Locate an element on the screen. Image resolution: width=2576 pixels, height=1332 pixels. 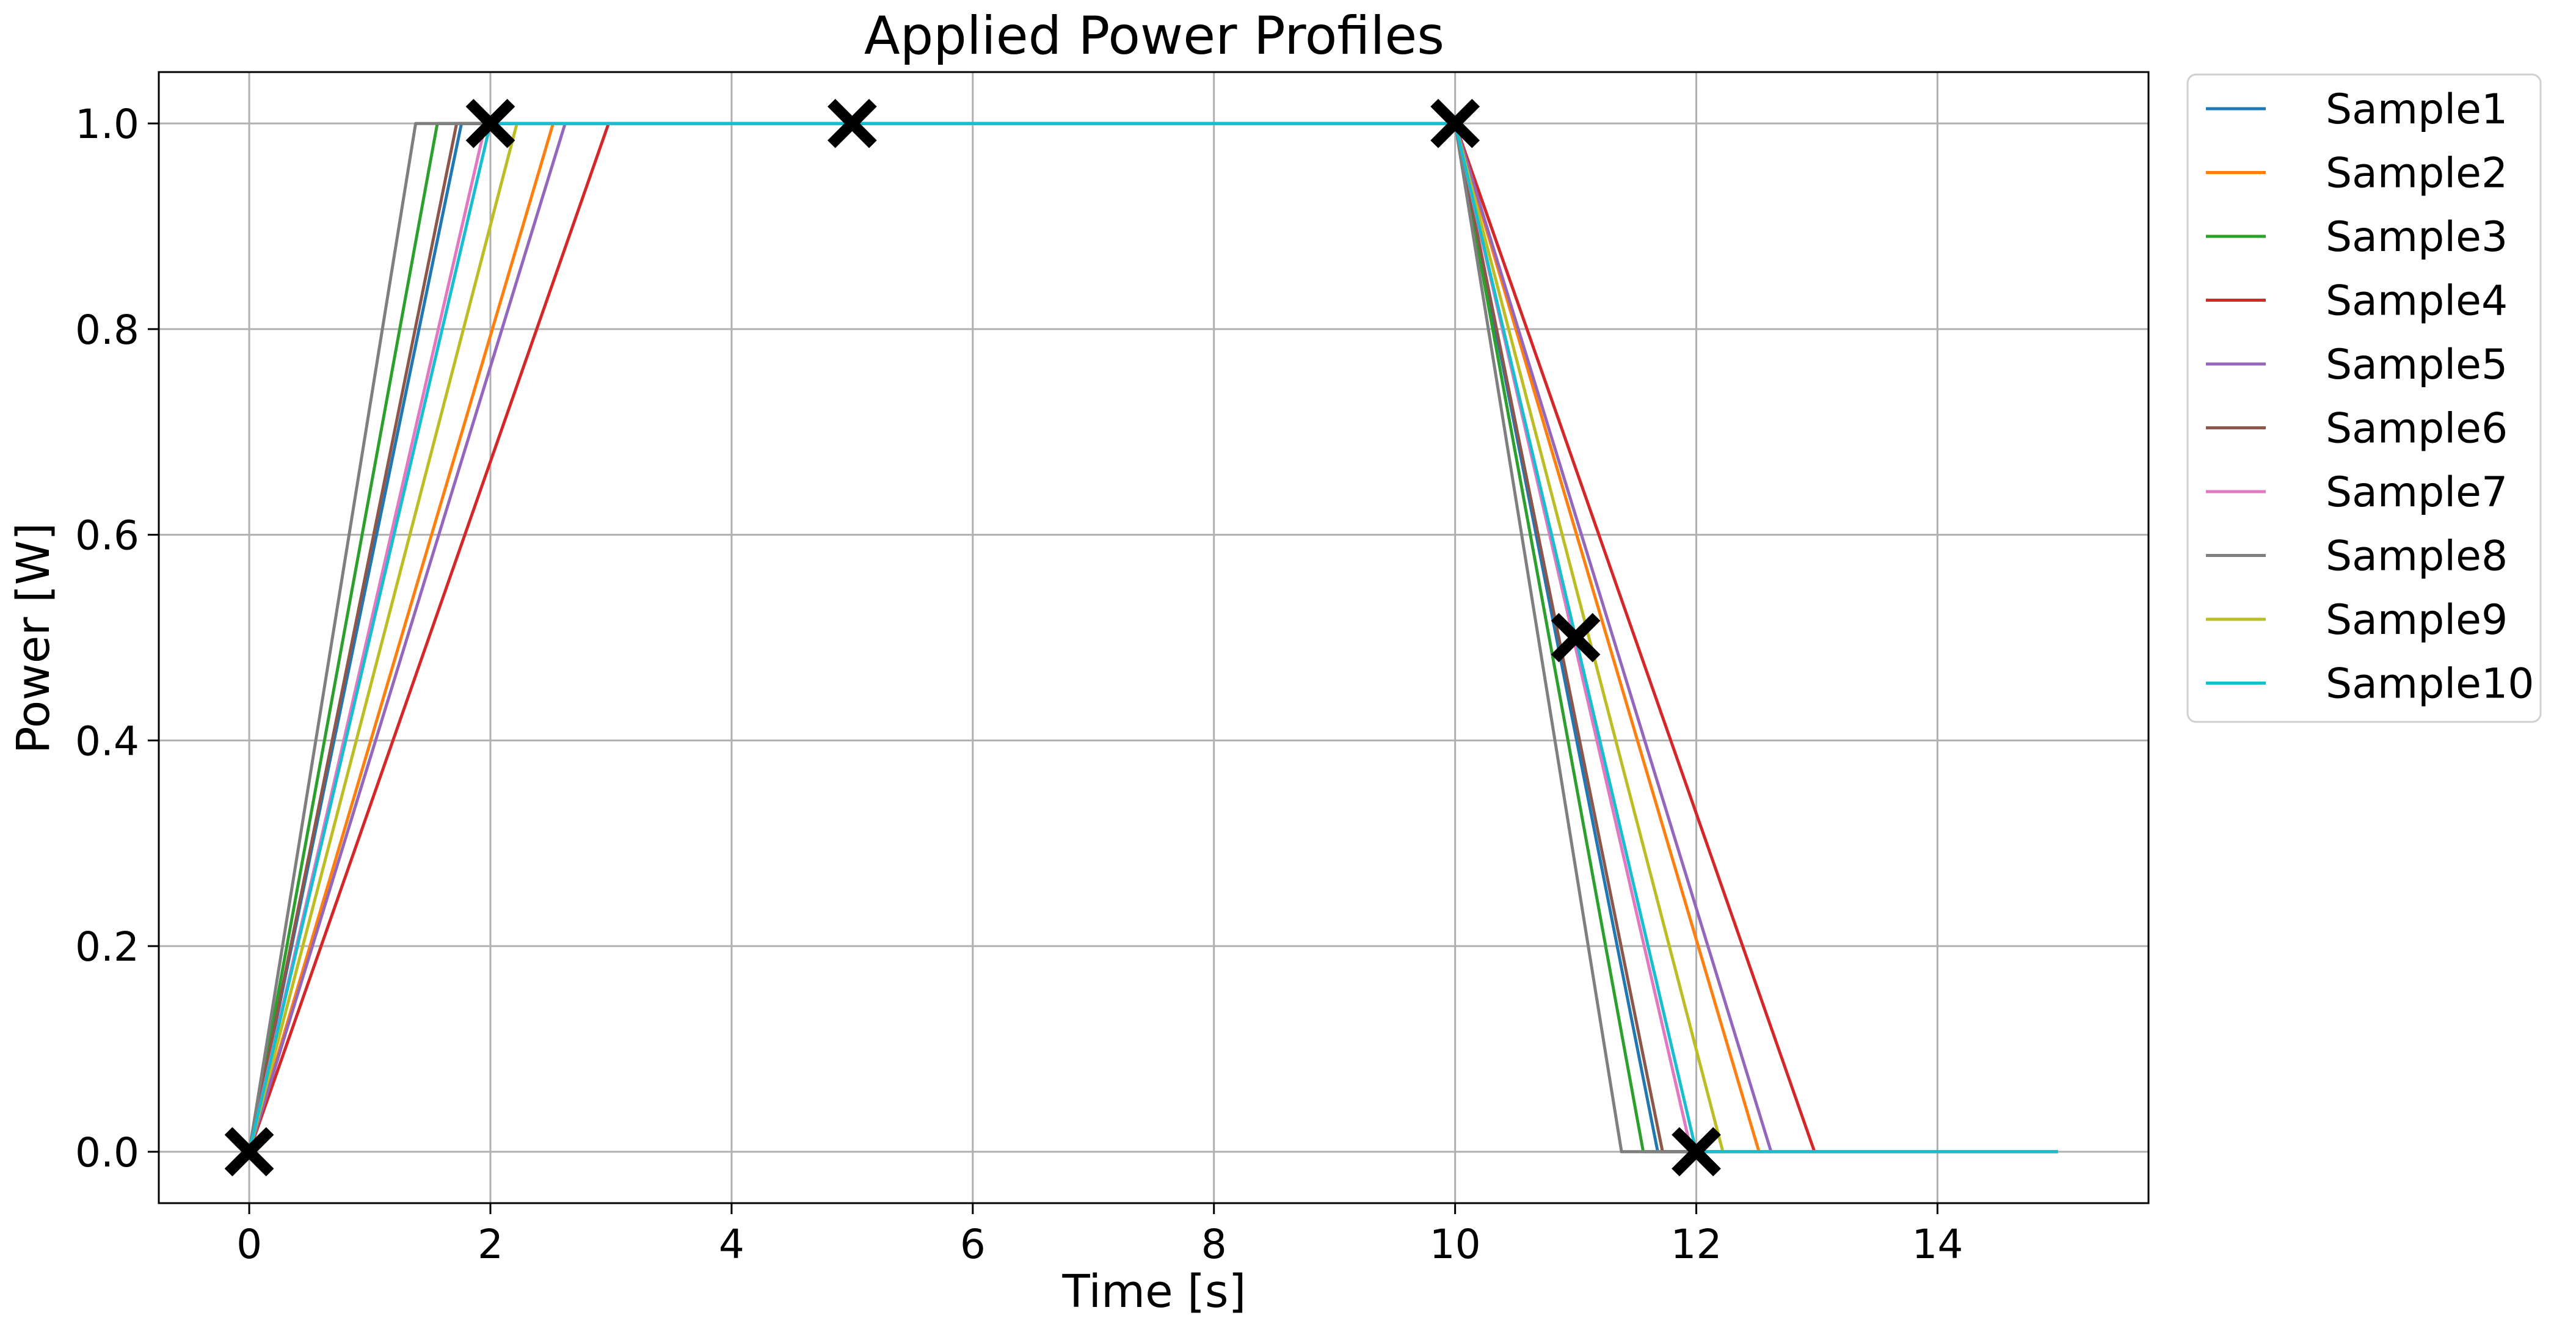
x-tick-label: 14 is located at coordinates (1938, 1244).